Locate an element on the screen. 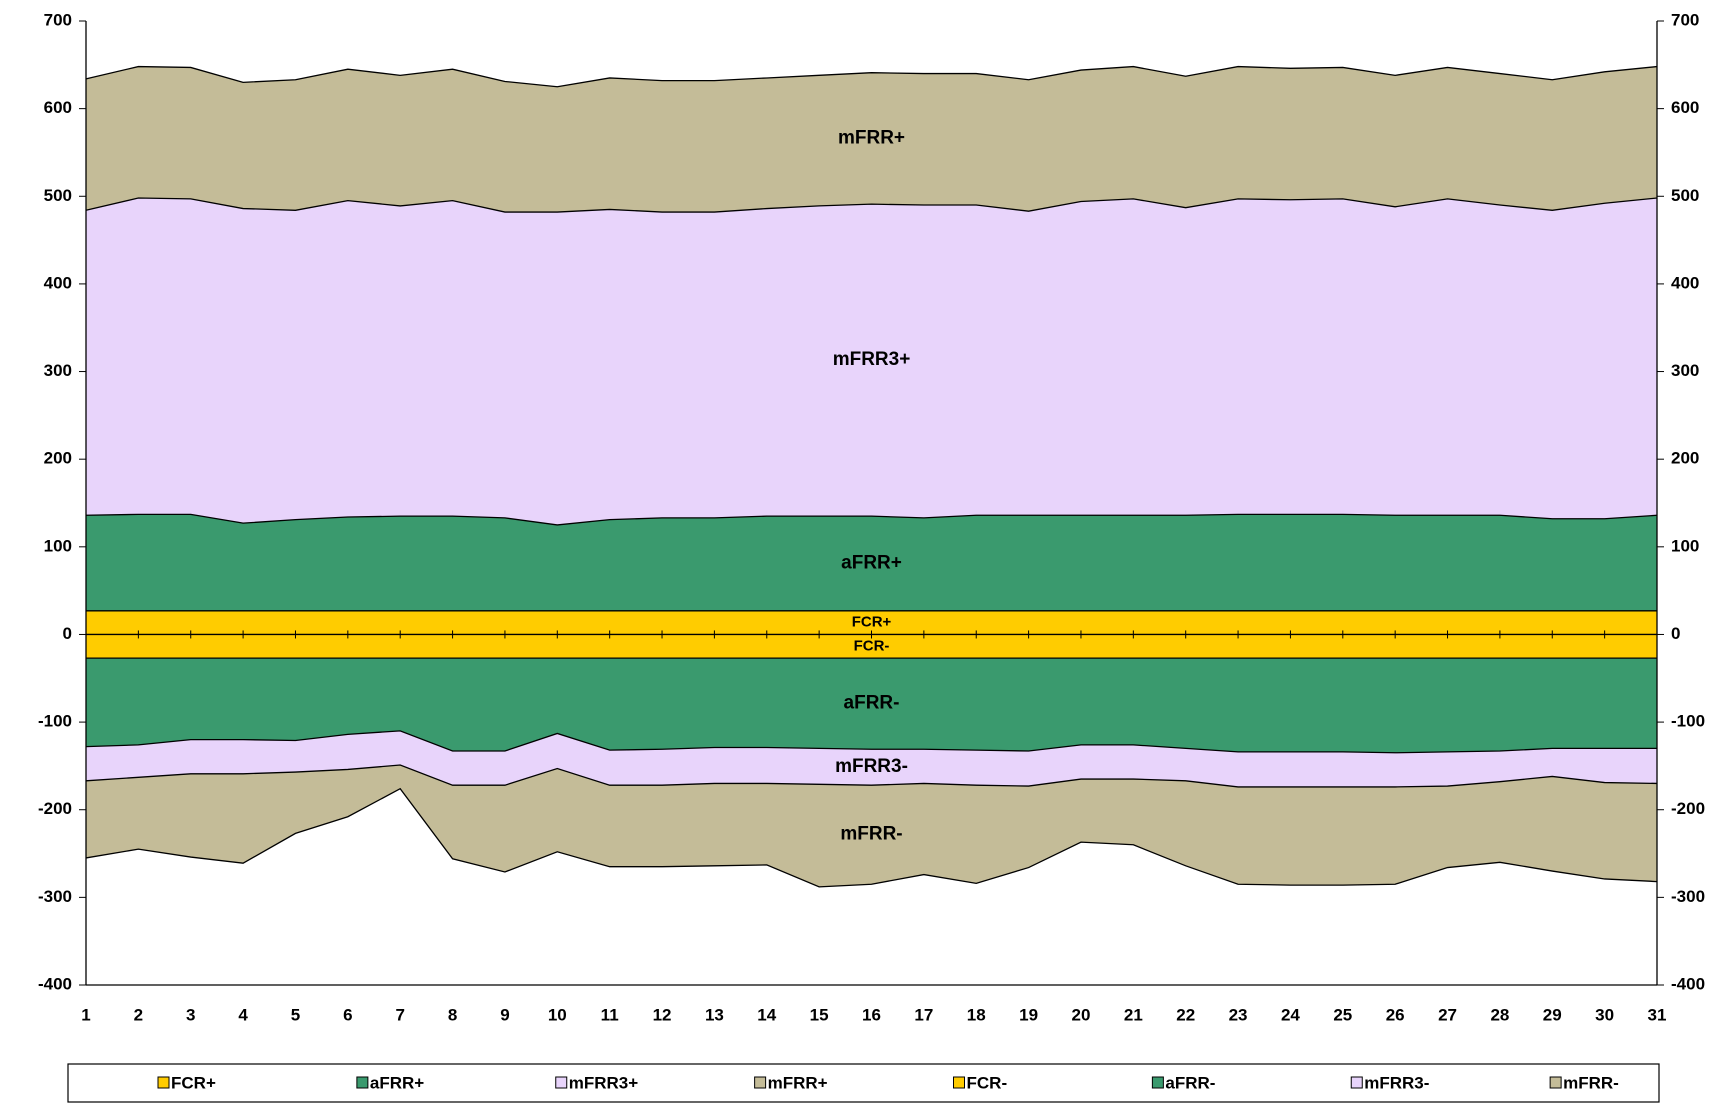  y2-tick-label: -400 is located at coordinates (1688, 983).